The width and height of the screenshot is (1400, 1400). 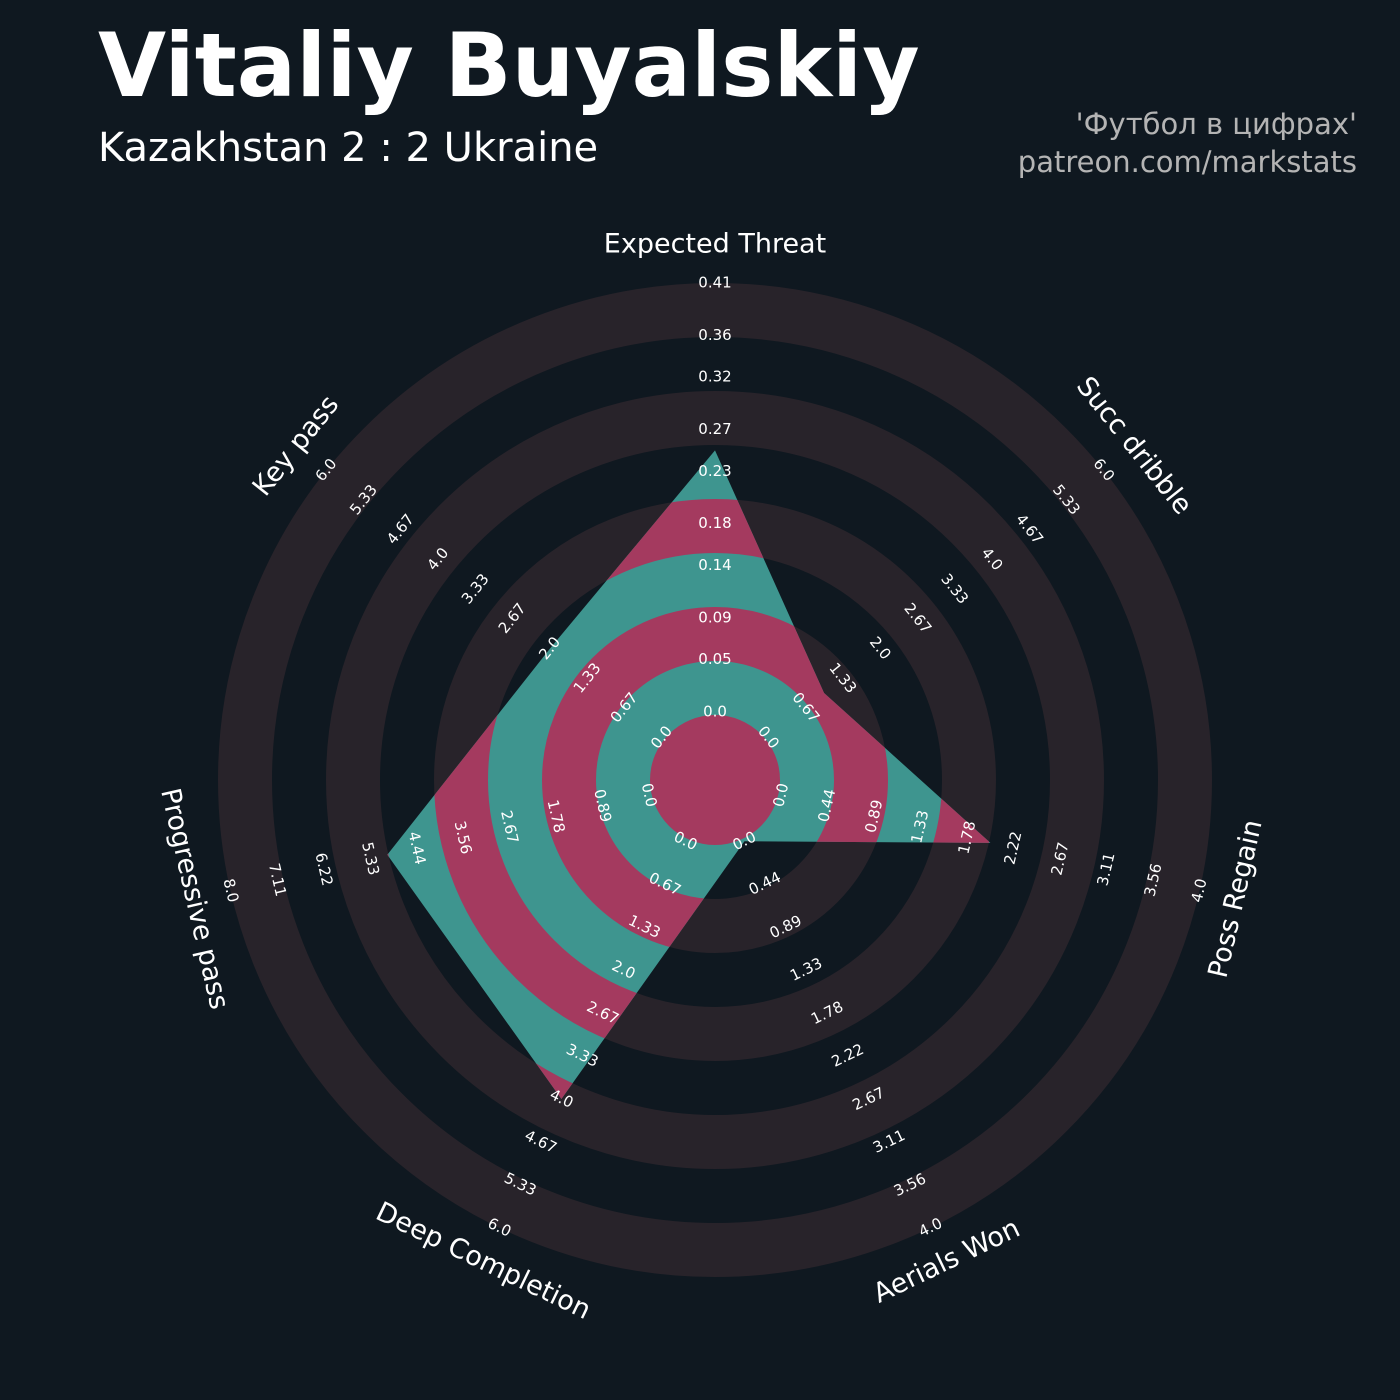 I want to click on axis-tick-label: 0.23, so click(x=714, y=471).